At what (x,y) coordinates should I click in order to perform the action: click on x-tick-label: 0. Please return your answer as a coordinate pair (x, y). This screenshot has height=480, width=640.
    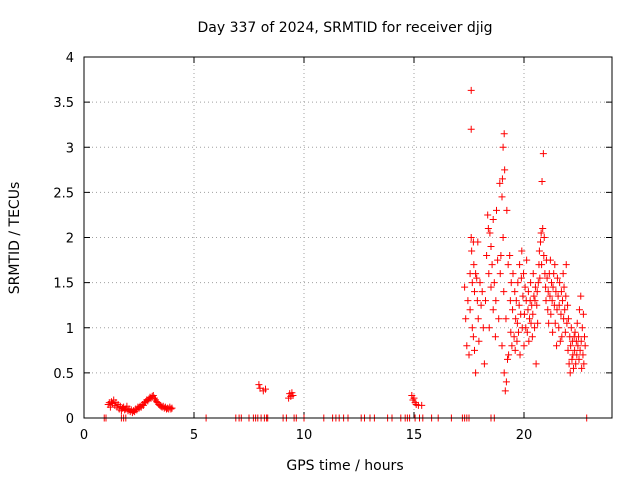
    Looking at the image, I should click on (84, 435).